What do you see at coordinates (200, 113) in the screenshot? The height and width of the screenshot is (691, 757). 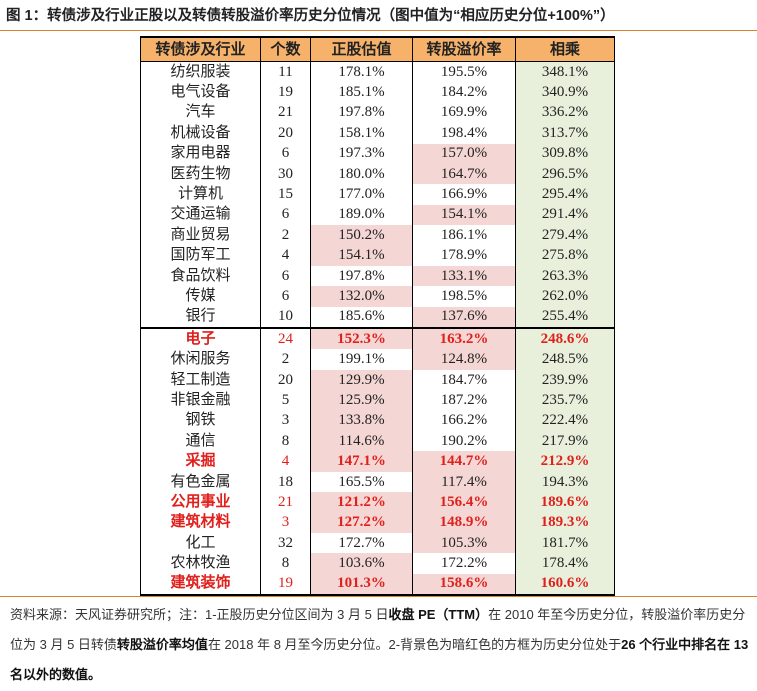 I see `industry-cell: 汽车` at bounding box center [200, 113].